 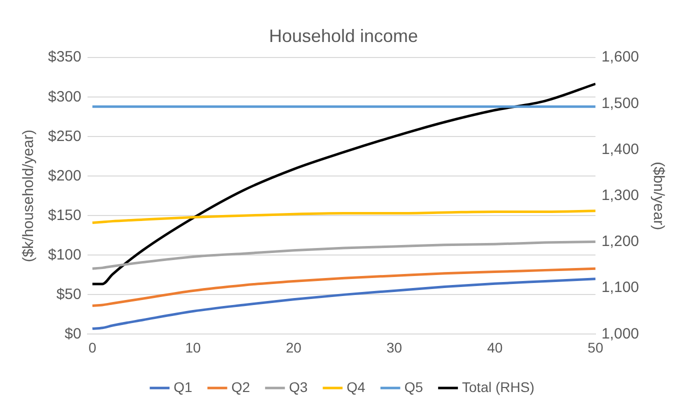 I want to click on y-axis-title: ($k/household/year), so click(x=29, y=196).